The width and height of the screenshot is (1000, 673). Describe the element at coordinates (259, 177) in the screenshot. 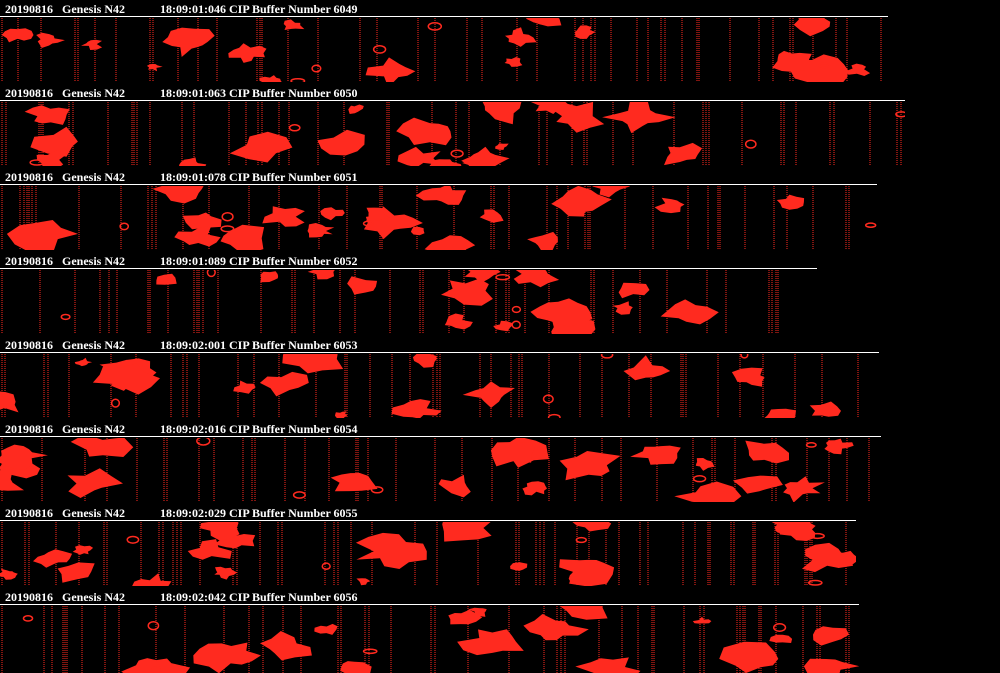

I see `frame-timestamp-buffer: 18:09:01:078 CIP Buffer Number 6051` at that location.